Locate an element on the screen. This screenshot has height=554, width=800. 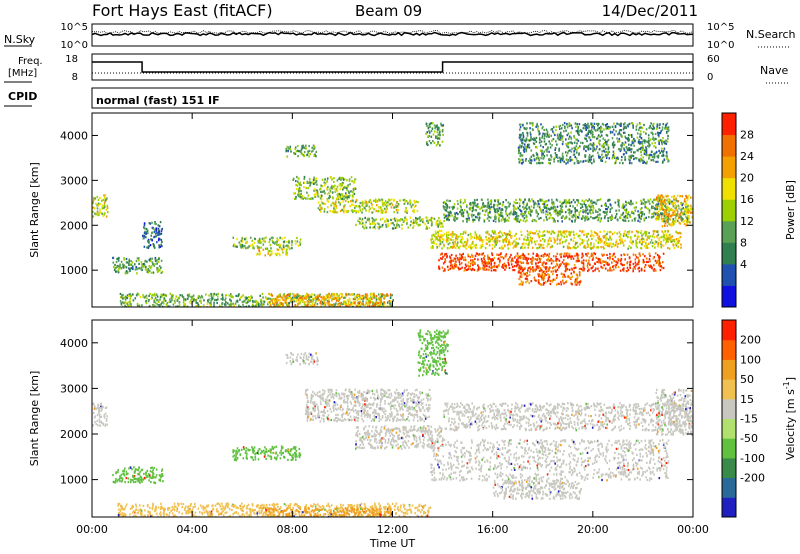
velocity-colorbar-tick-3: 15 is located at coordinates (747, 399).